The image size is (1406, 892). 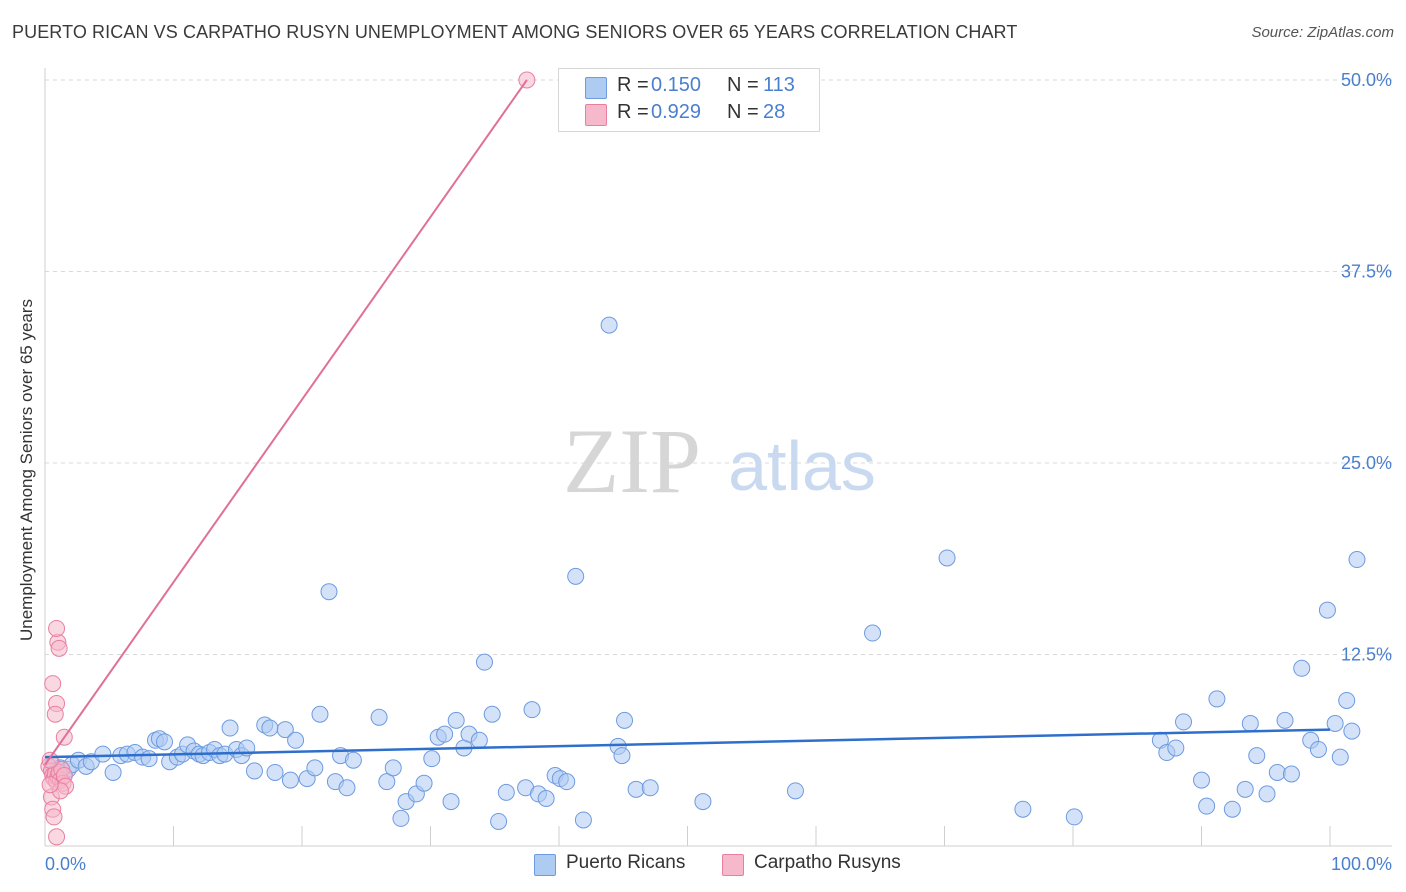 What do you see at coordinates (687, 743) in the screenshot?
I see `trend-line-puerto-ricans` at bounding box center [687, 743].